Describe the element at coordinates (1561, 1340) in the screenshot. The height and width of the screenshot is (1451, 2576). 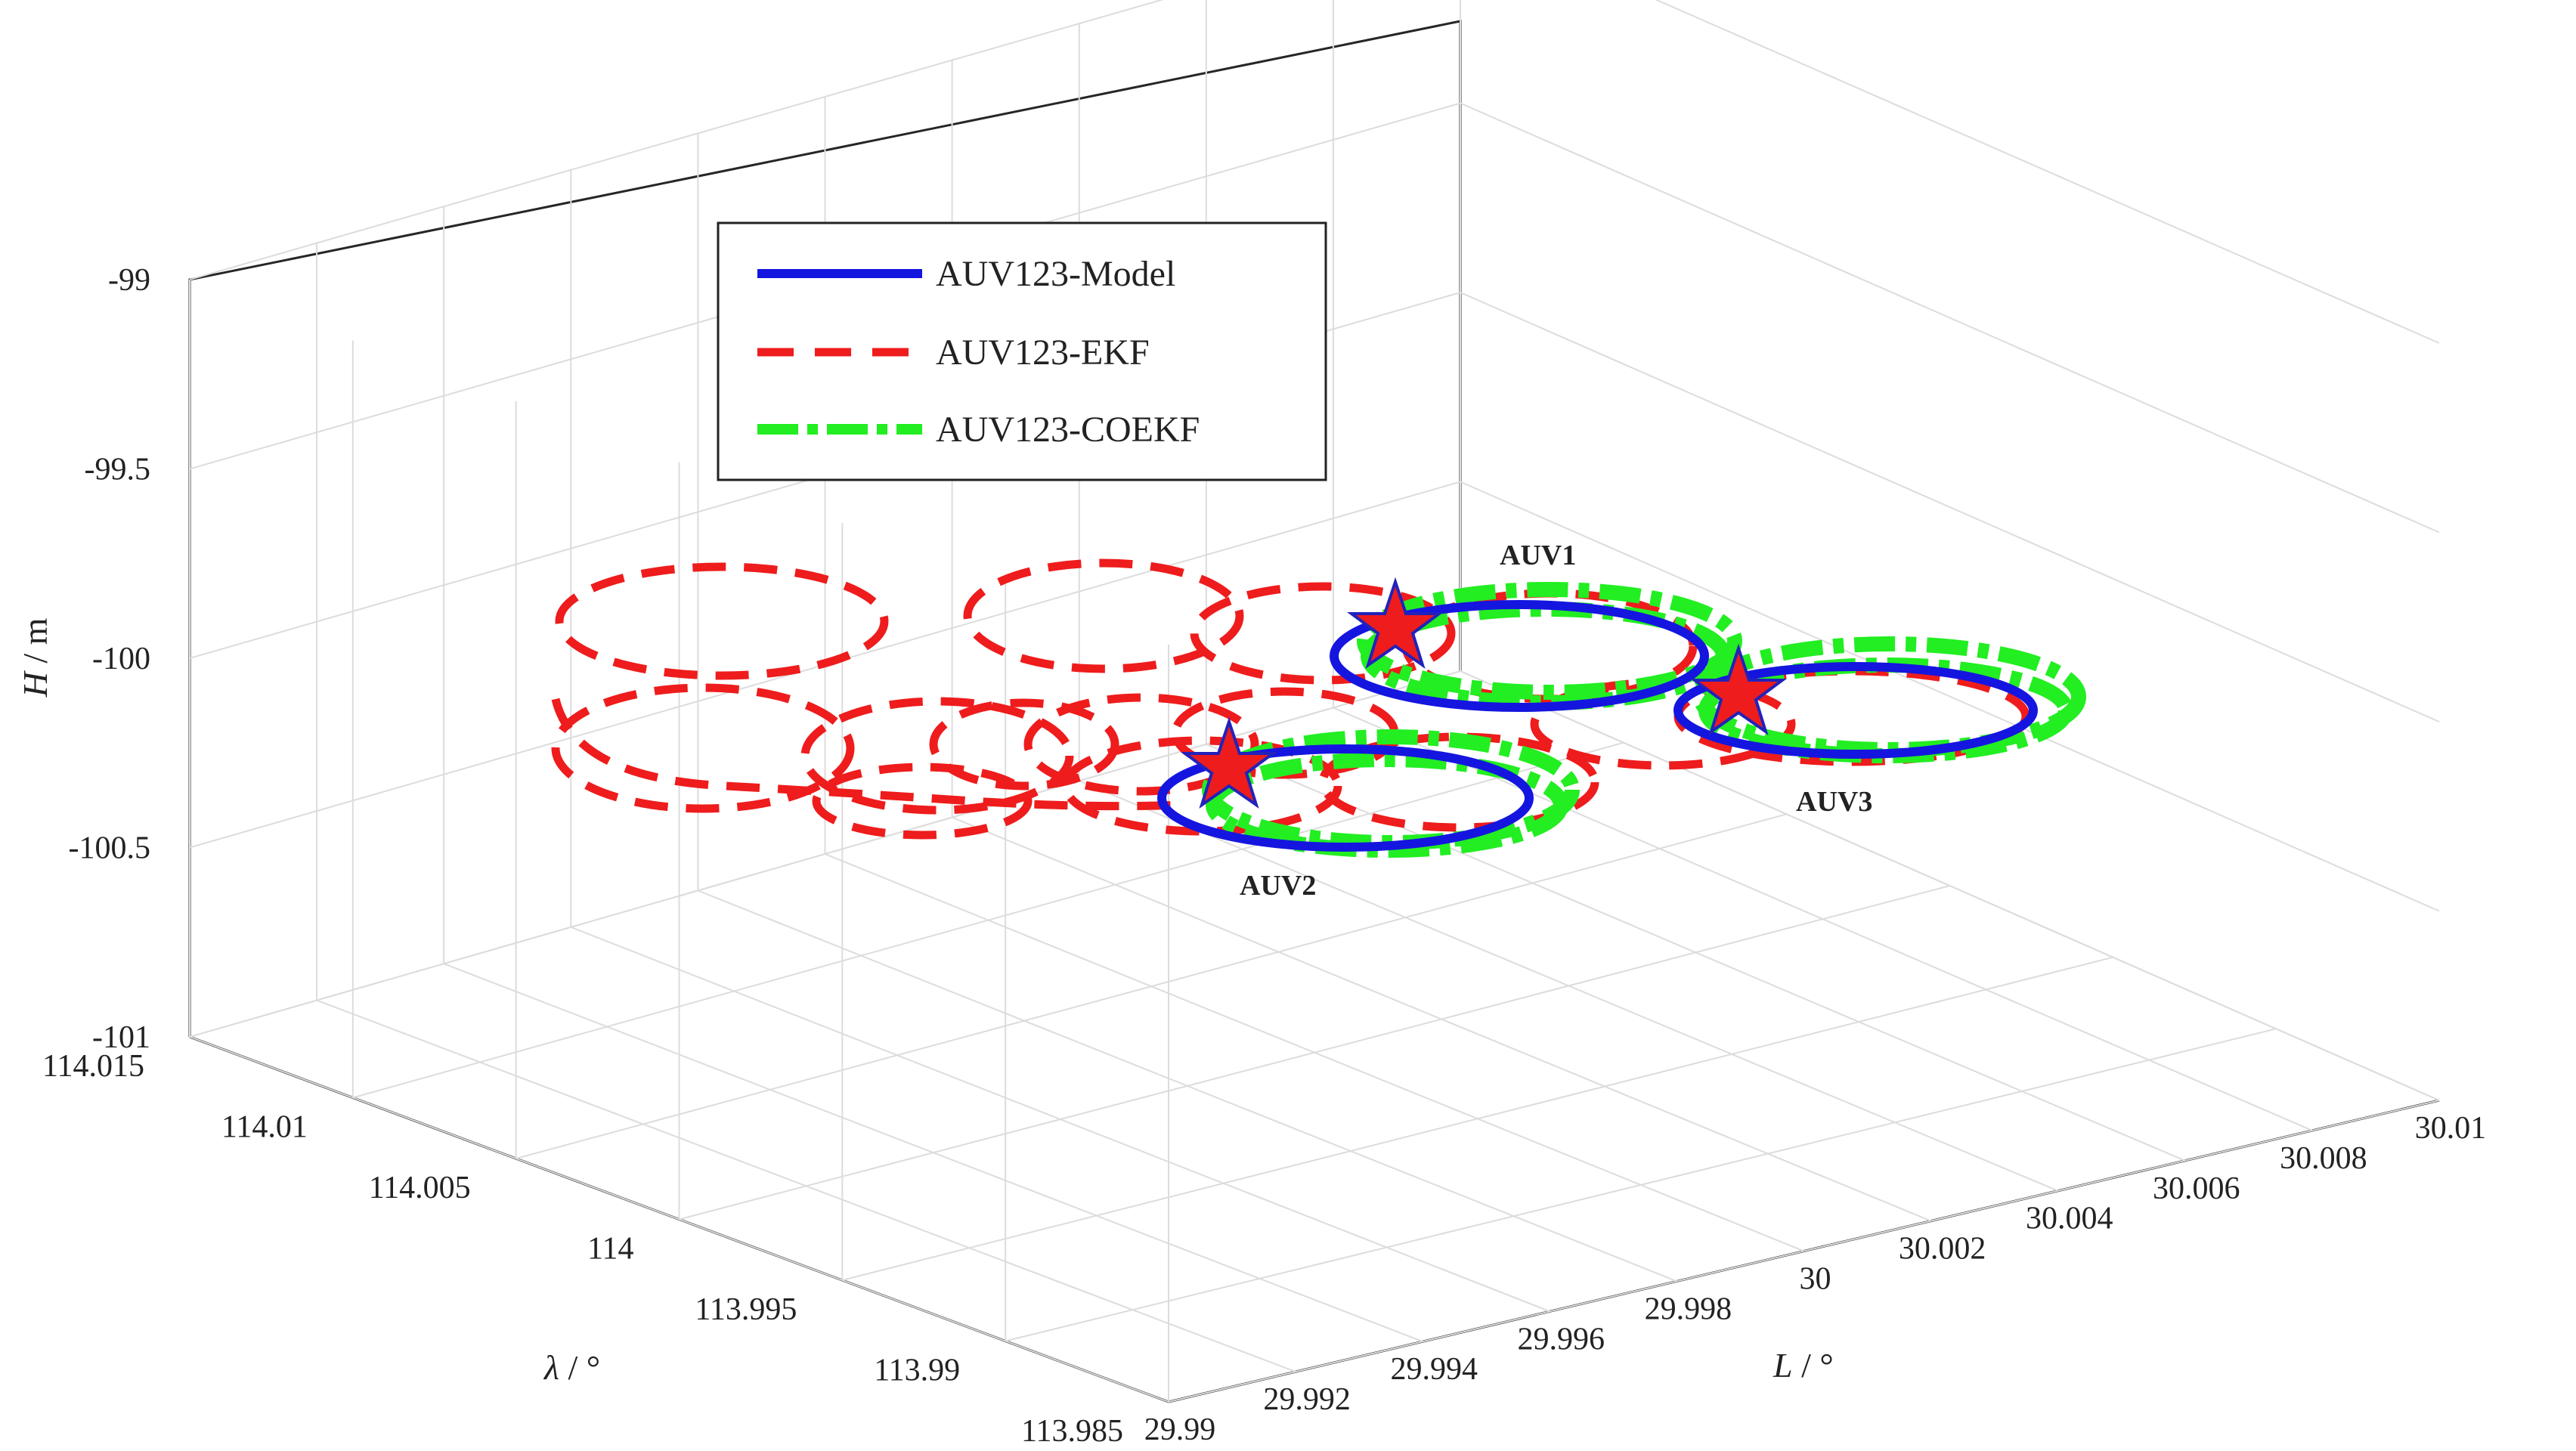
I see `x-tick-label: 29.996` at that location.